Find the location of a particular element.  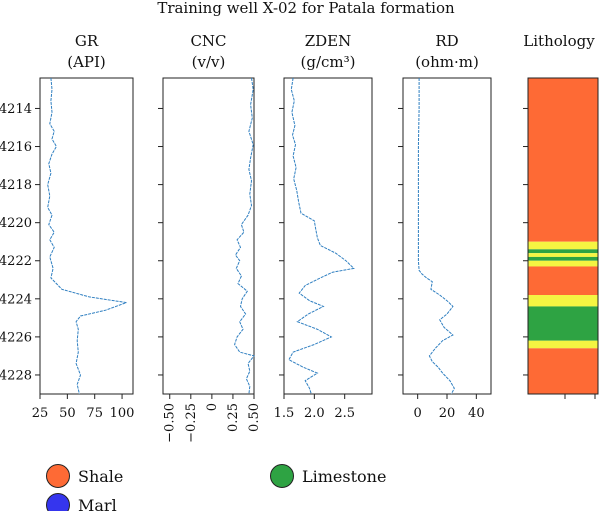

track-title: CNC is located at coordinates (208, 41).